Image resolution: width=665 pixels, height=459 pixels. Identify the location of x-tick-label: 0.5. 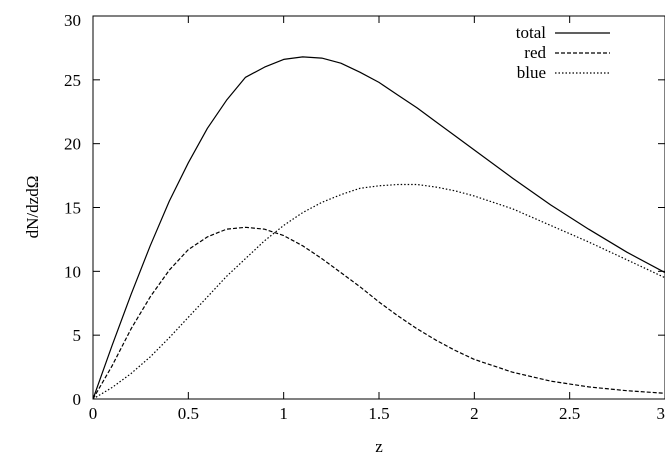
(188, 413).